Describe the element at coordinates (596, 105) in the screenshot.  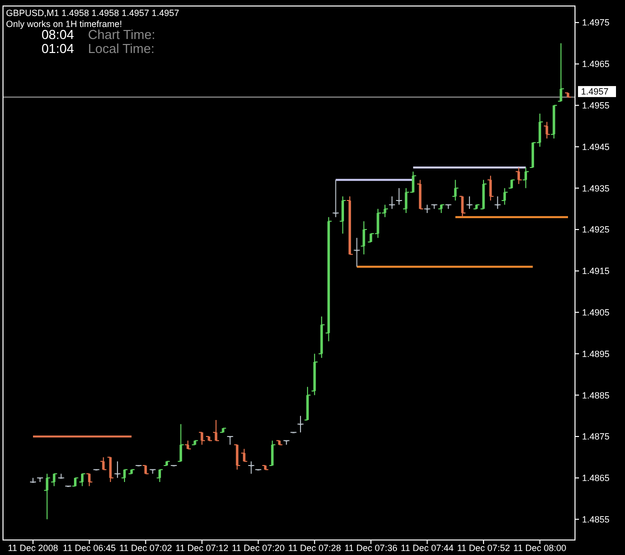
I see `y-tick-label: 1.4955` at that location.